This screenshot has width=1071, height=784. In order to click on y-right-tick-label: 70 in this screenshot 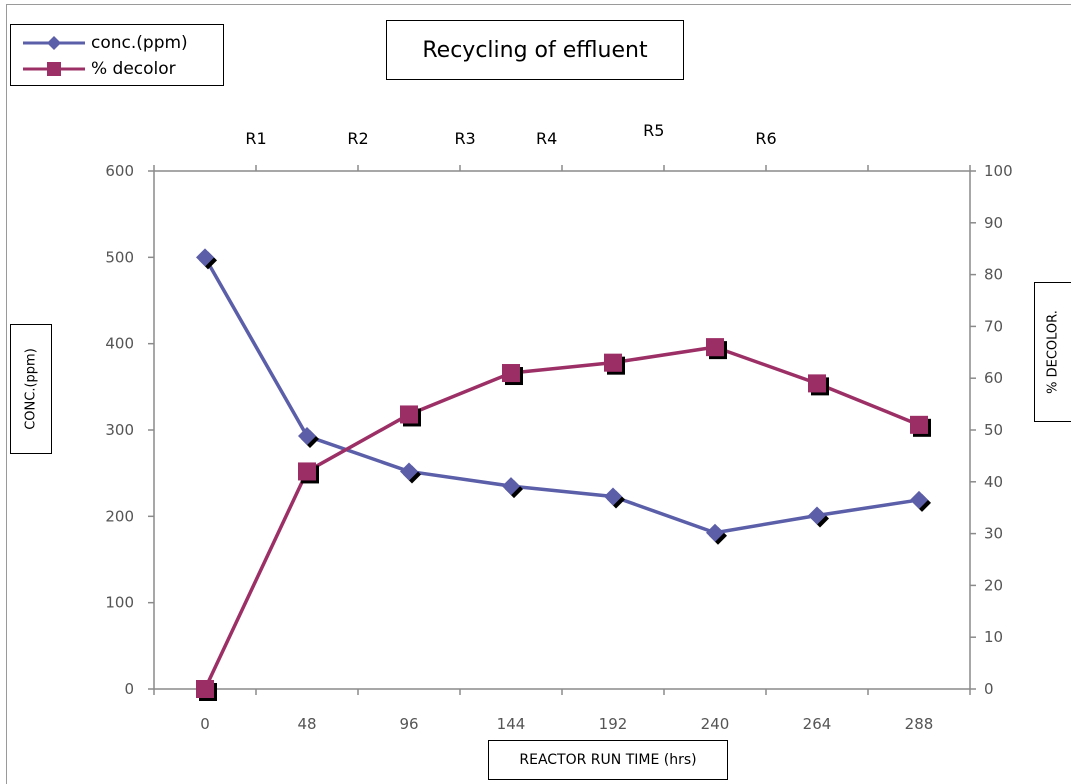, I will do `click(993, 326)`.